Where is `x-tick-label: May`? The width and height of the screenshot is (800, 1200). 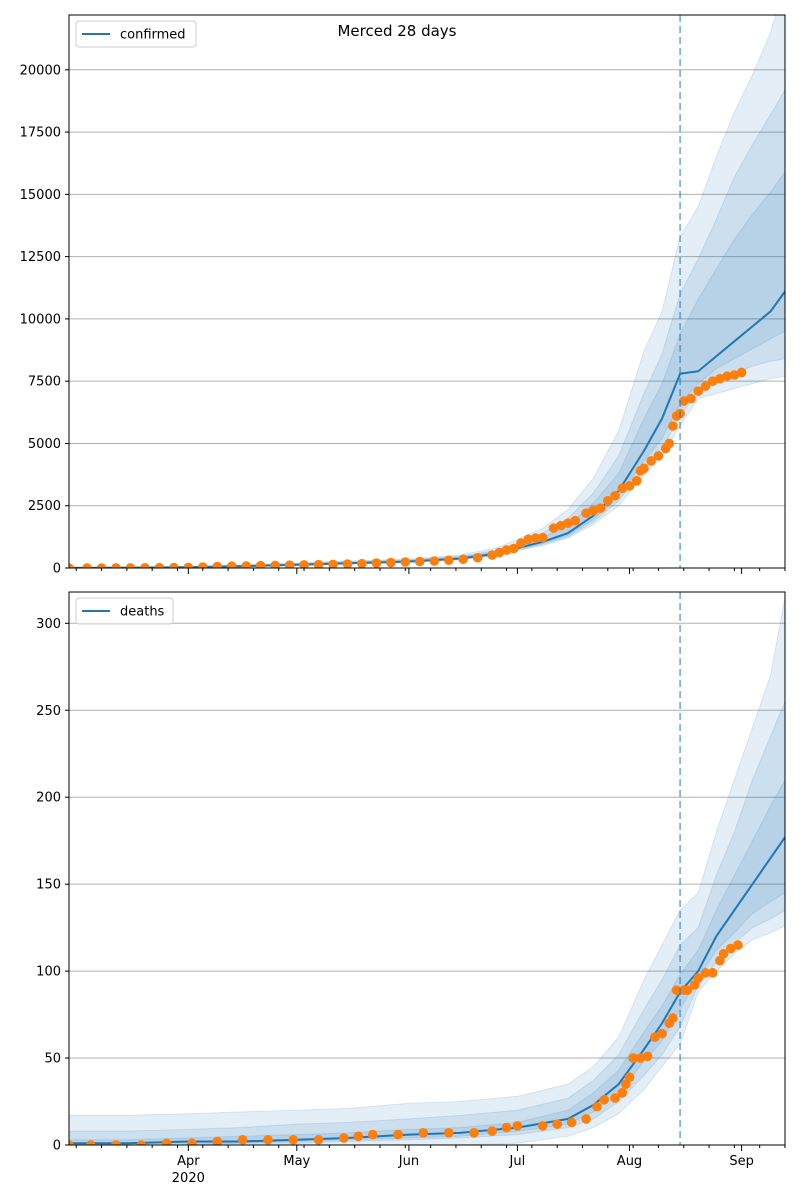 x-tick-label: May is located at coordinates (296, 1161).